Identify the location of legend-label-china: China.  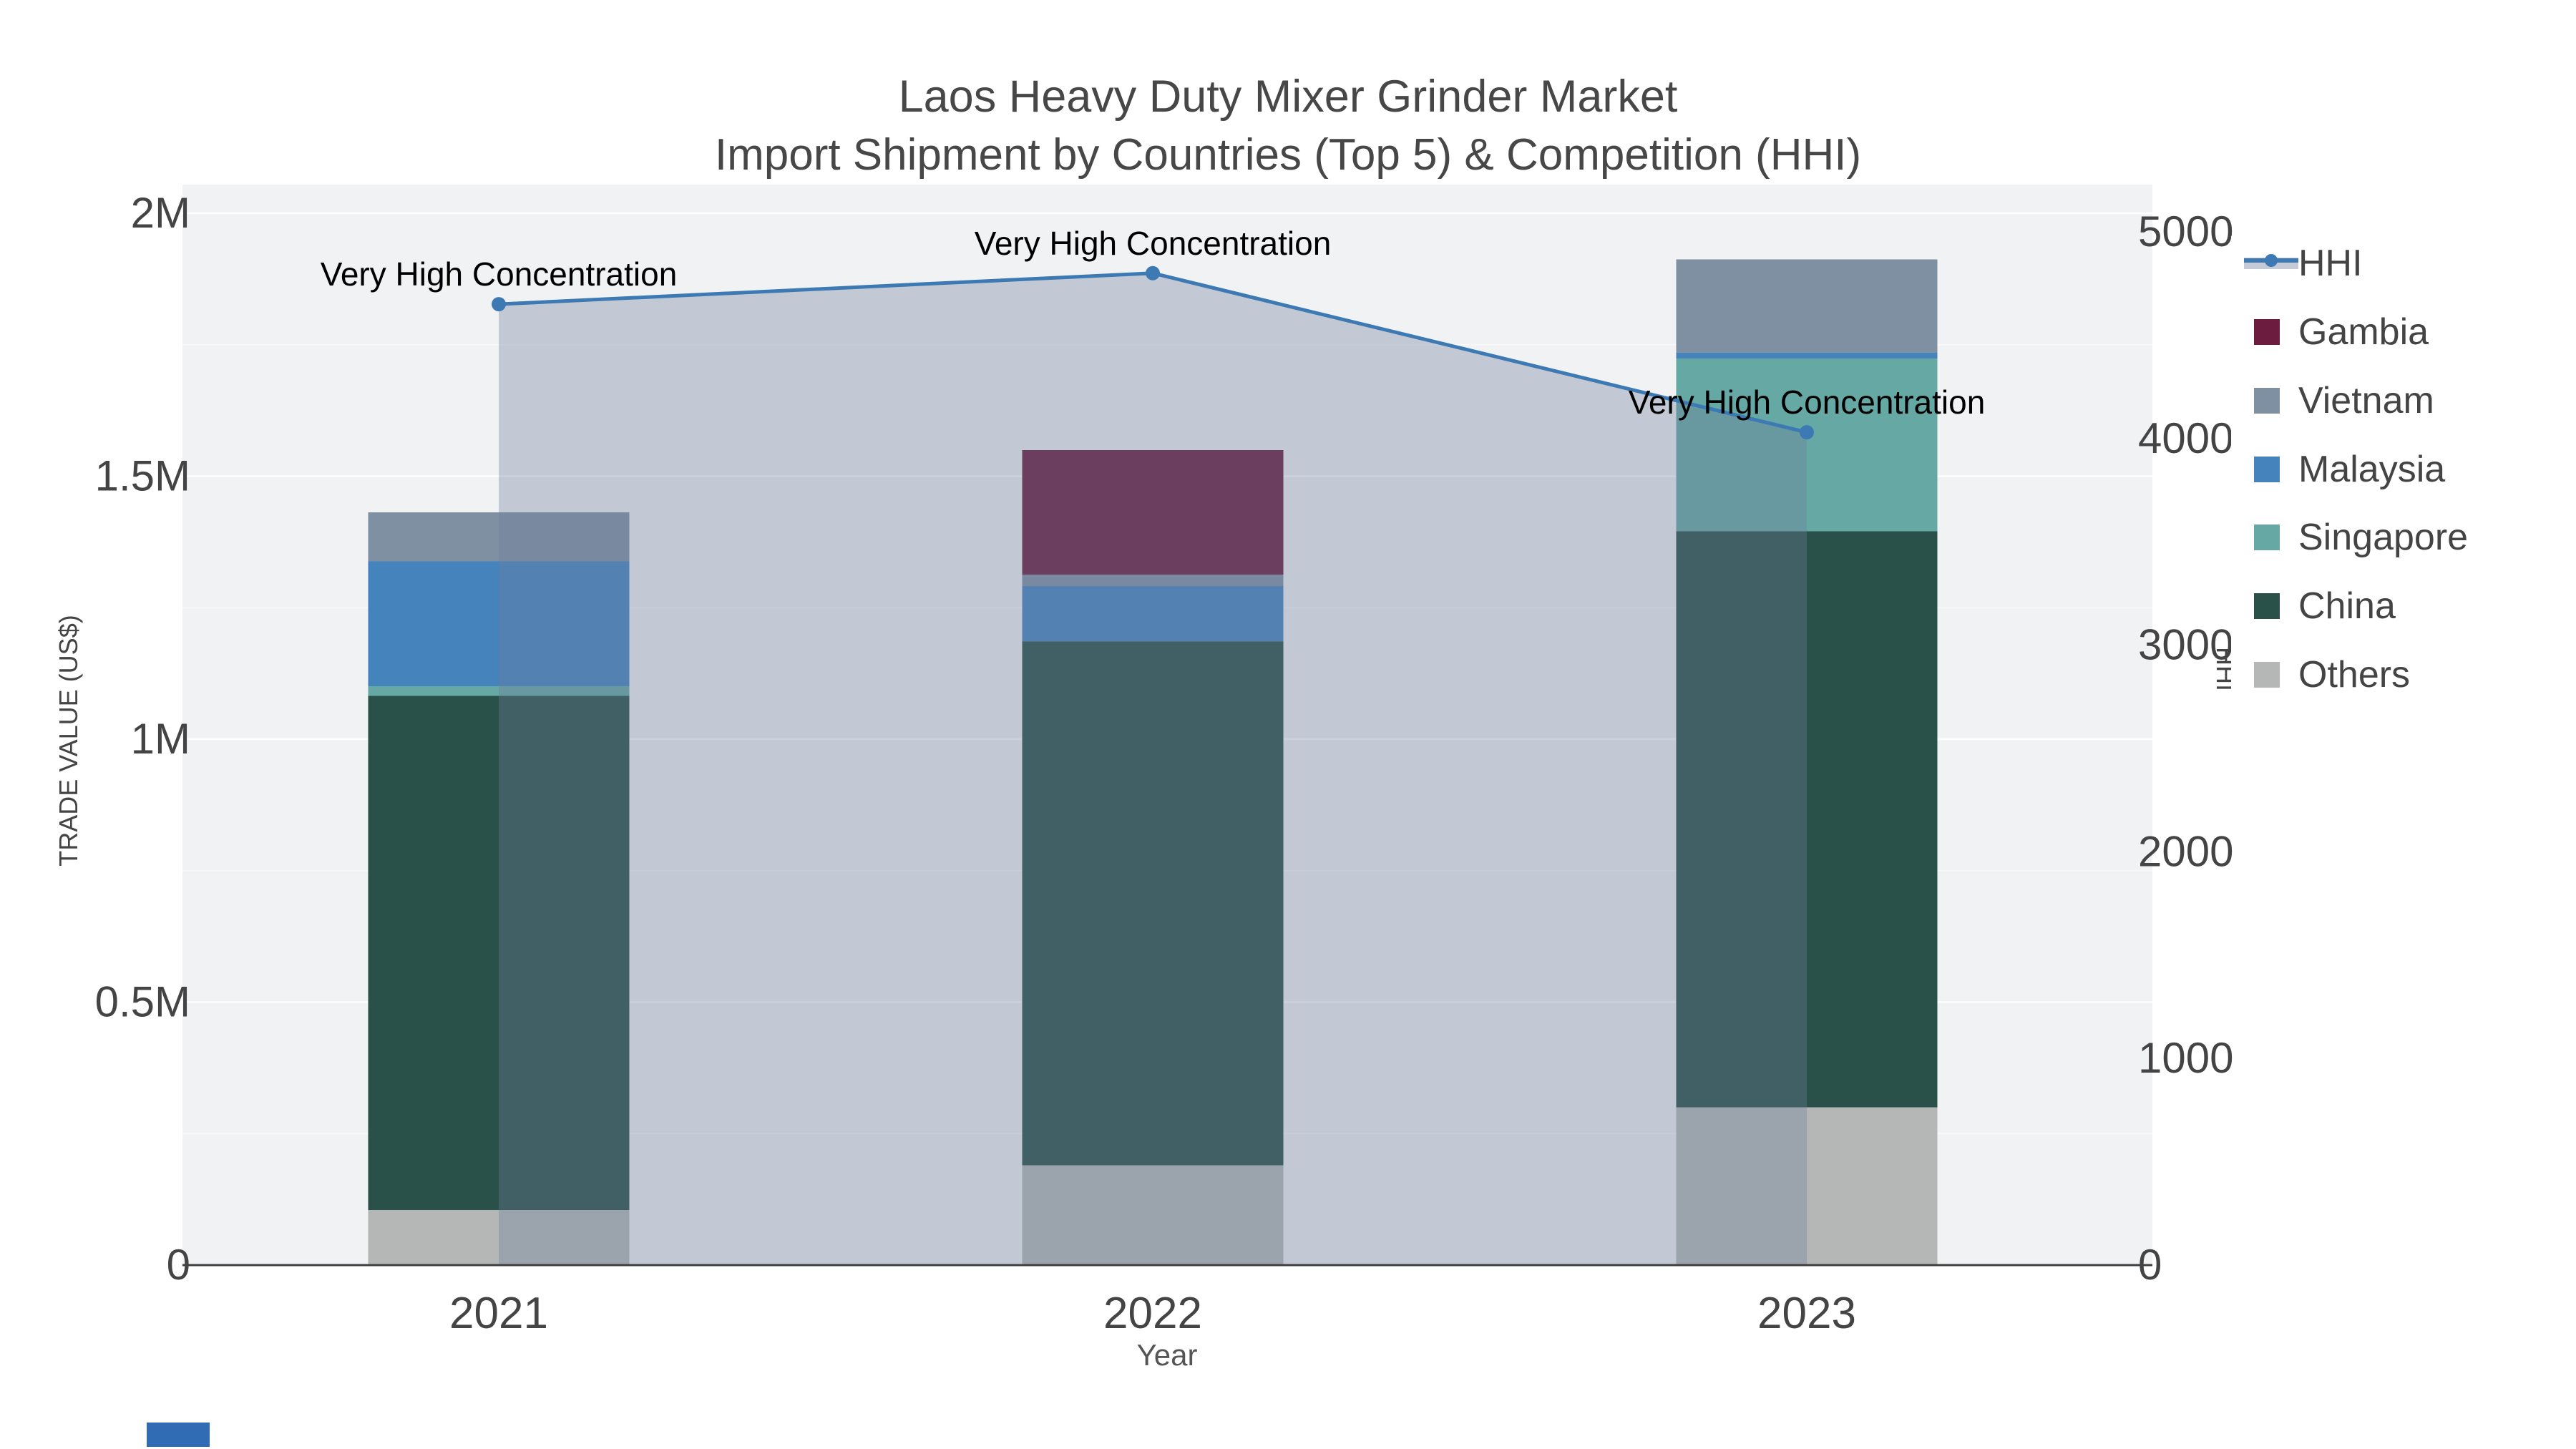
(2347, 606).